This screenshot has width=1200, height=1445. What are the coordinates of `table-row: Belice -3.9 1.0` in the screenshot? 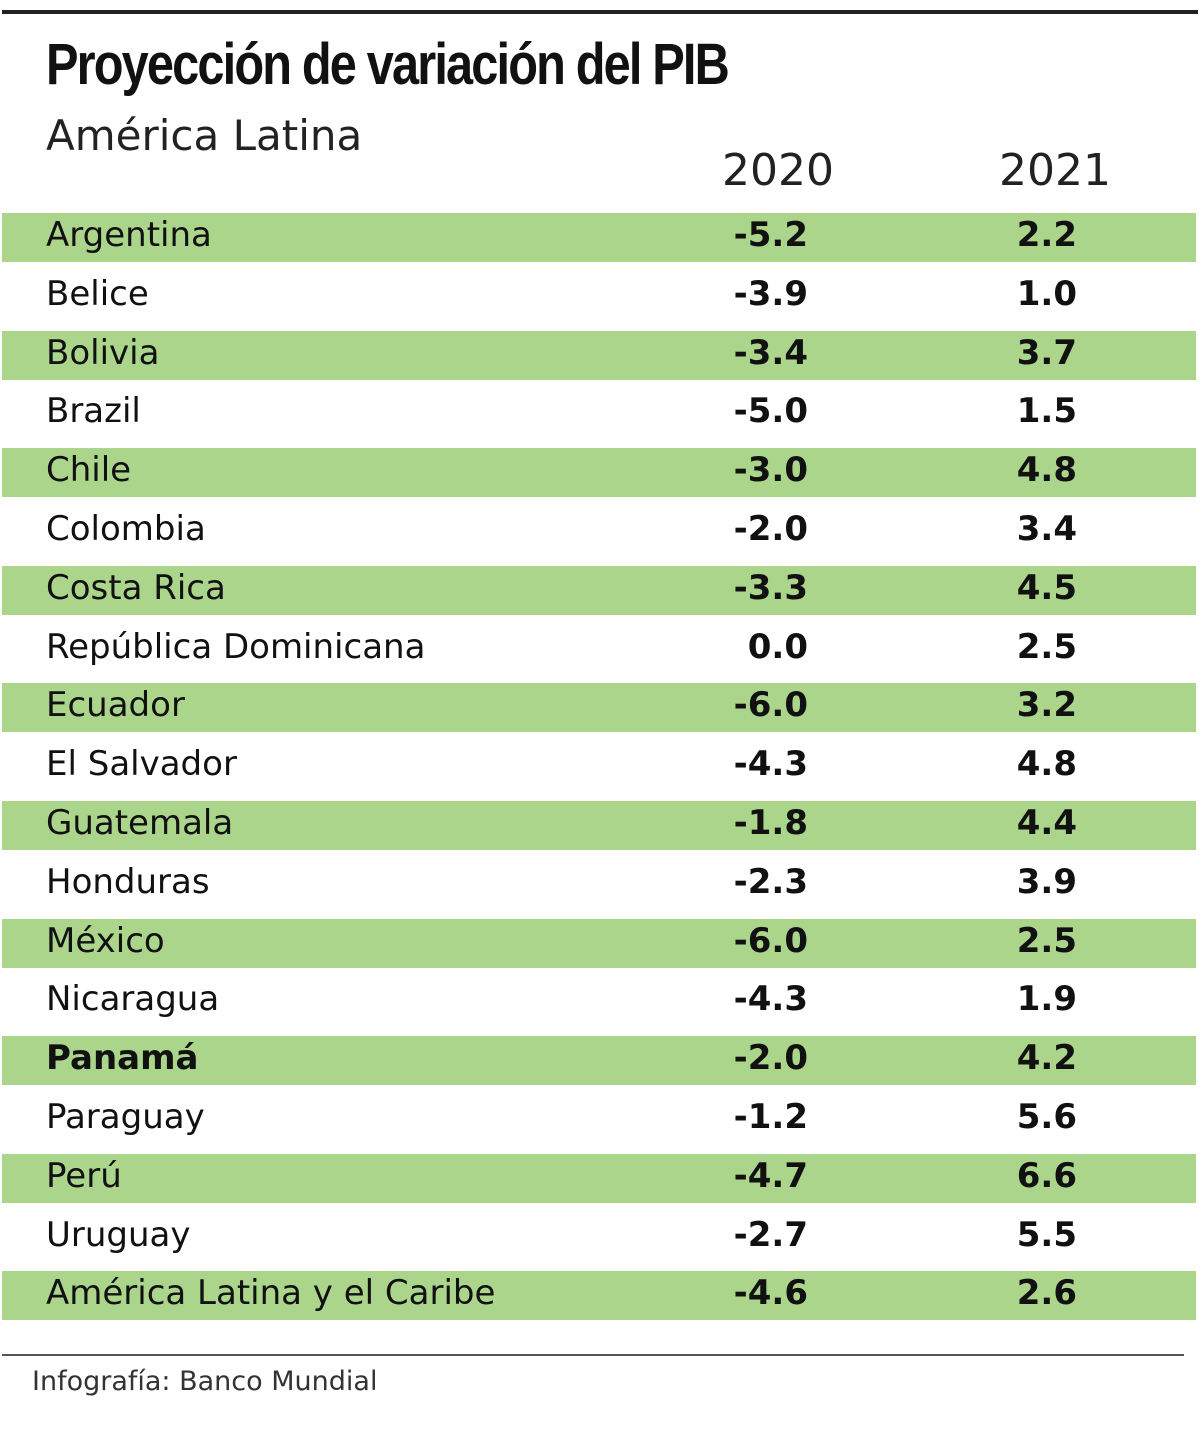 It's located at (599, 298).